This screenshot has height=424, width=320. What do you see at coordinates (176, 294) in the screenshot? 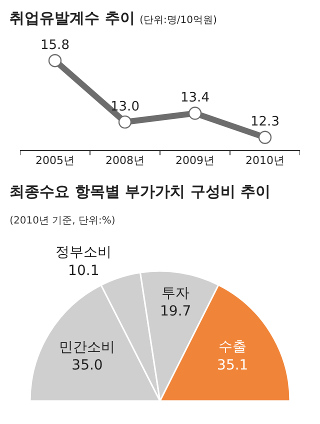
I see `slice-label: 투자` at bounding box center [176, 294].